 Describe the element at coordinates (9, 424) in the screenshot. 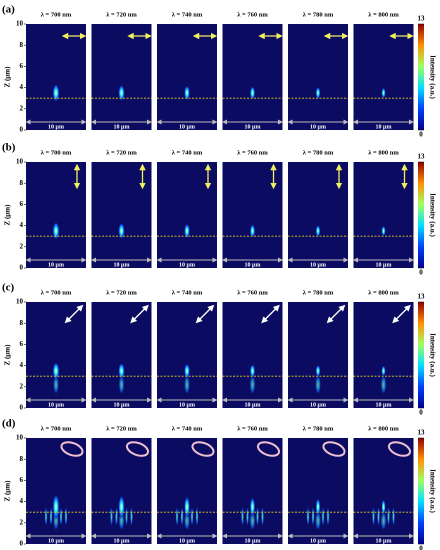

I see `row-label: (d)` at that location.